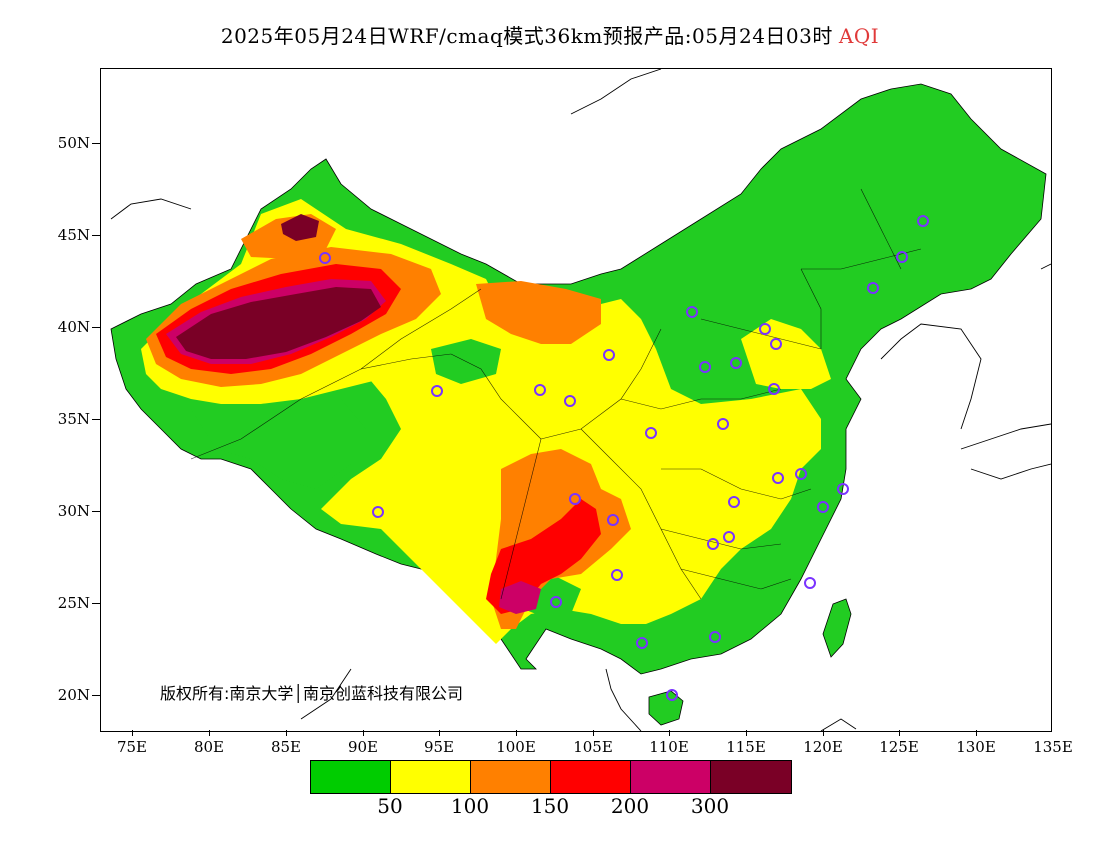 The width and height of the screenshot is (1100, 850). Describe the element at coordinates (73, 695) in the screenshot. I see `y-tick-label: 20N` at that location.